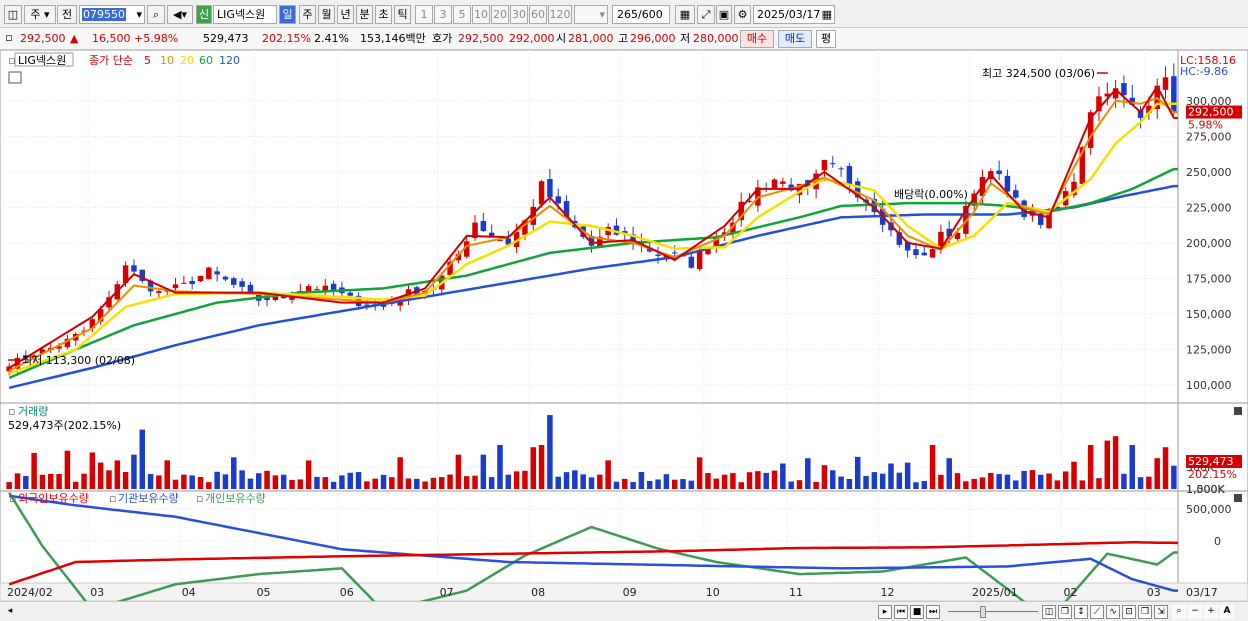 Image resolution: width=1248 pixels, height=621 pixels. I want to click on line-icon: ∿, so click(1113, 612).